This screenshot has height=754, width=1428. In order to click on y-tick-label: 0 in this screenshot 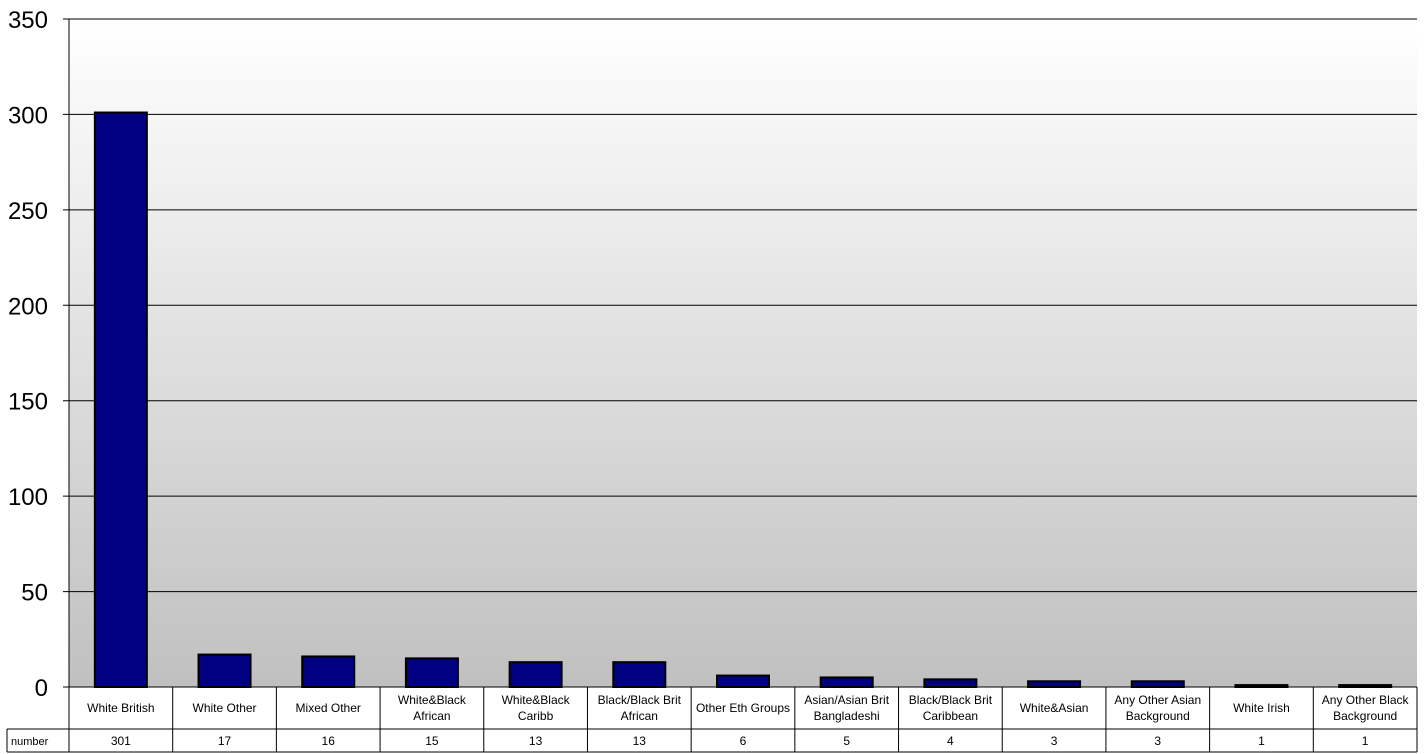, I will do `click(41, 688)`.